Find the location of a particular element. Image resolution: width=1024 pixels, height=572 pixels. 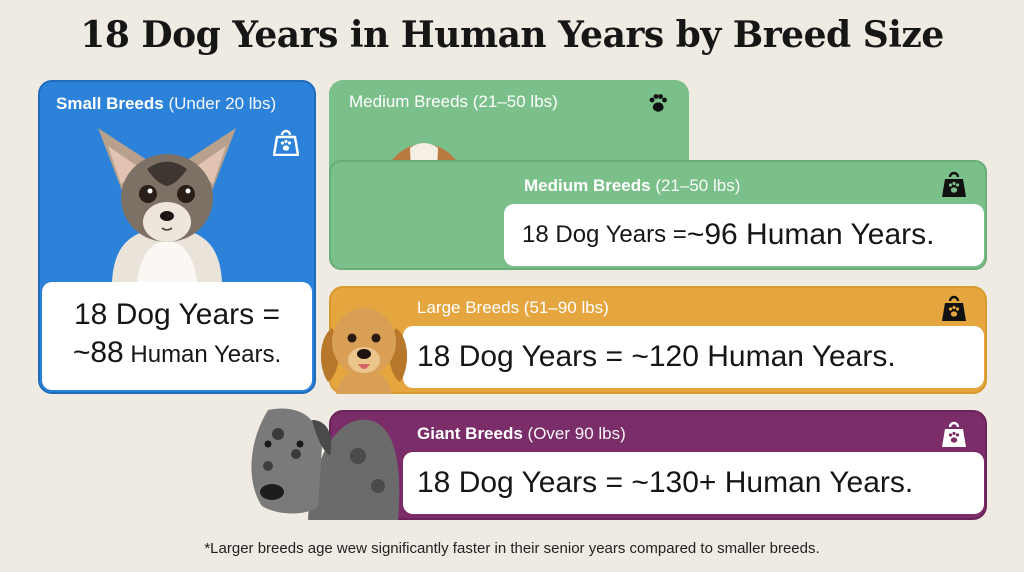

small-breeds-result: 18 Dog Years = ~88 Human Years. is located at coordinates (177, 336).